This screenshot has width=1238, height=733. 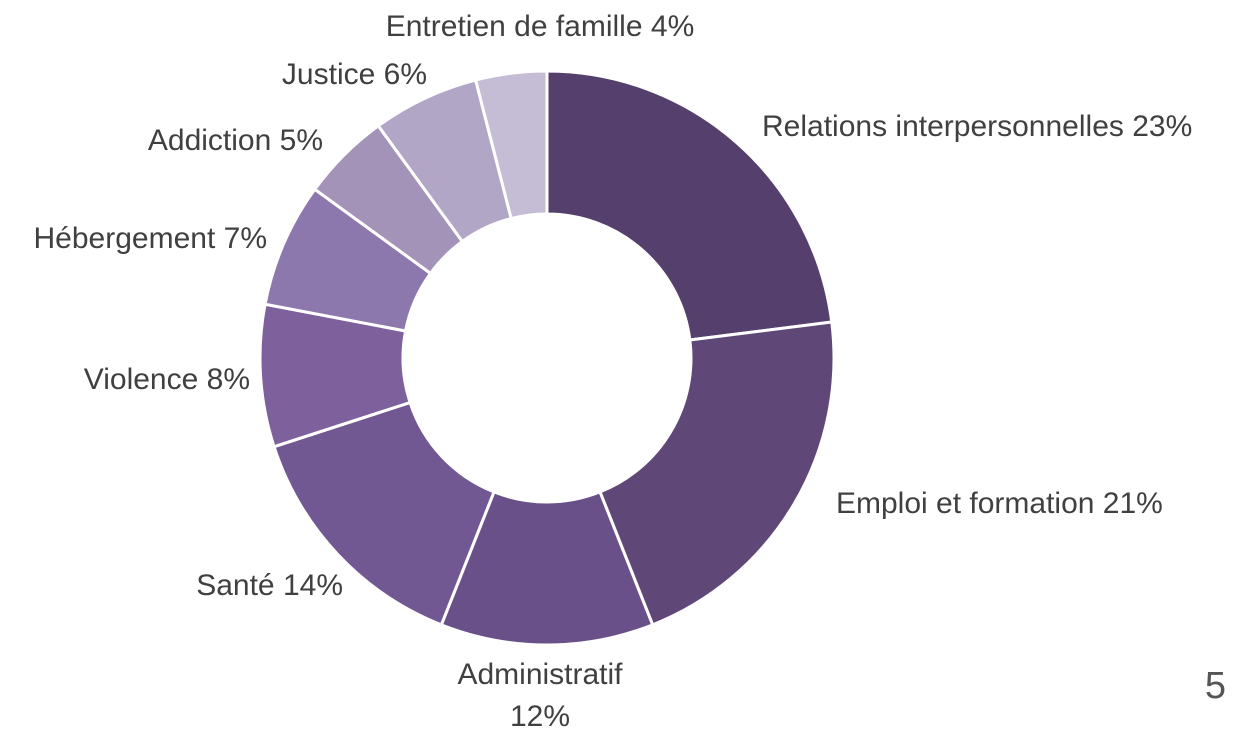 What do you see at coordinates (1215, 686) in the screenshot?
I see `page-number: 5` at bounding box center [1215, 686].